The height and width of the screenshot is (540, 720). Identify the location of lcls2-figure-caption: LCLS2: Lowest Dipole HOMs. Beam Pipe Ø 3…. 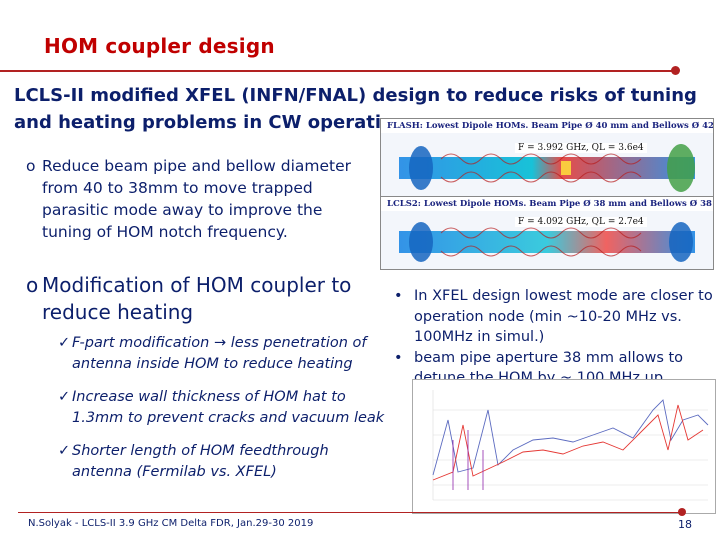
(547, 204).